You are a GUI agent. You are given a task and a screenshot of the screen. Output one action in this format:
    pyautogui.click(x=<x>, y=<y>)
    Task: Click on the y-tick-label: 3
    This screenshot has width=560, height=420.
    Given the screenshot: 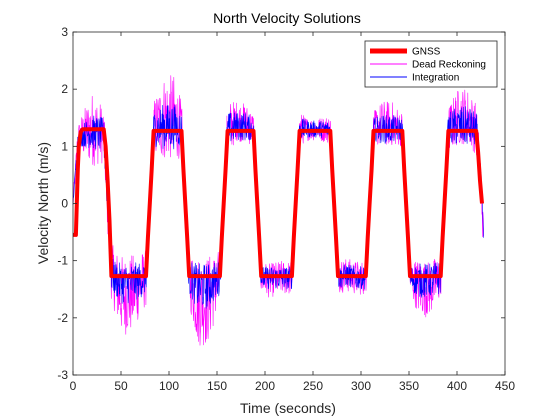 What is the action you would take?
    pyautogui.click(x=64, y=32)
    